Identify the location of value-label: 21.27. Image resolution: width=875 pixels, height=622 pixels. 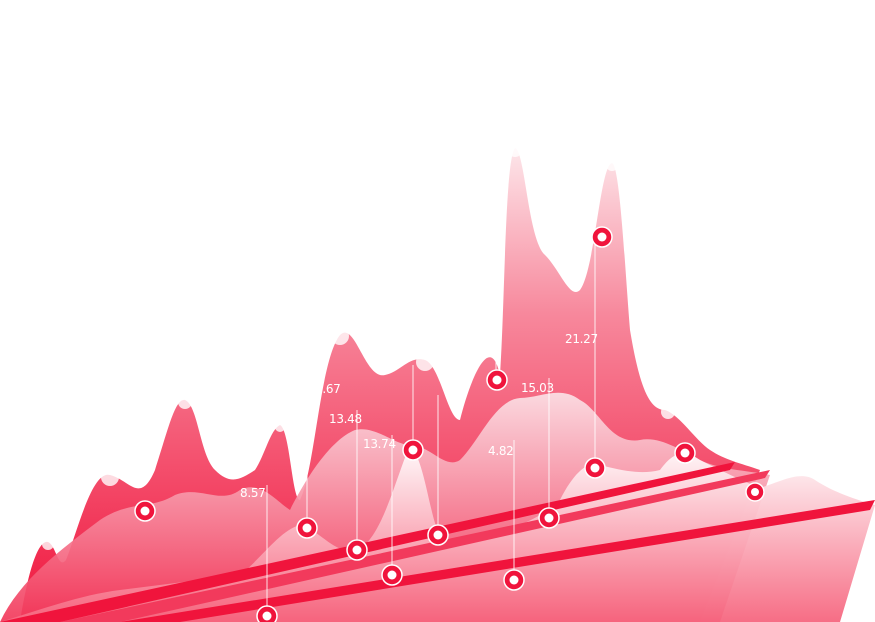
(581, 339).